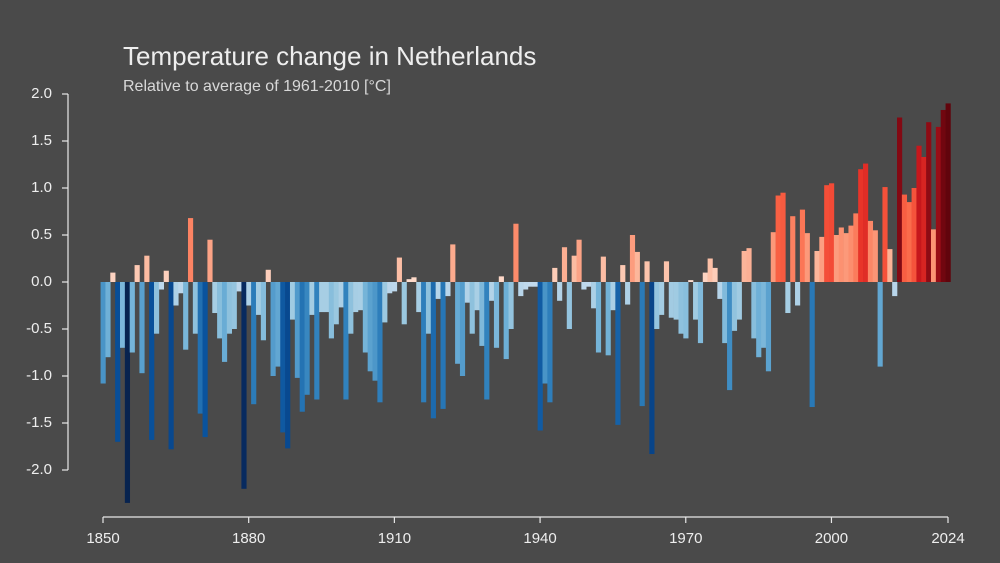 This screenshot has width=1000, height=563. Describe the element at coordinates (41, 234) in the screenshot. I see `y-tick-label: 0.5` at that location.